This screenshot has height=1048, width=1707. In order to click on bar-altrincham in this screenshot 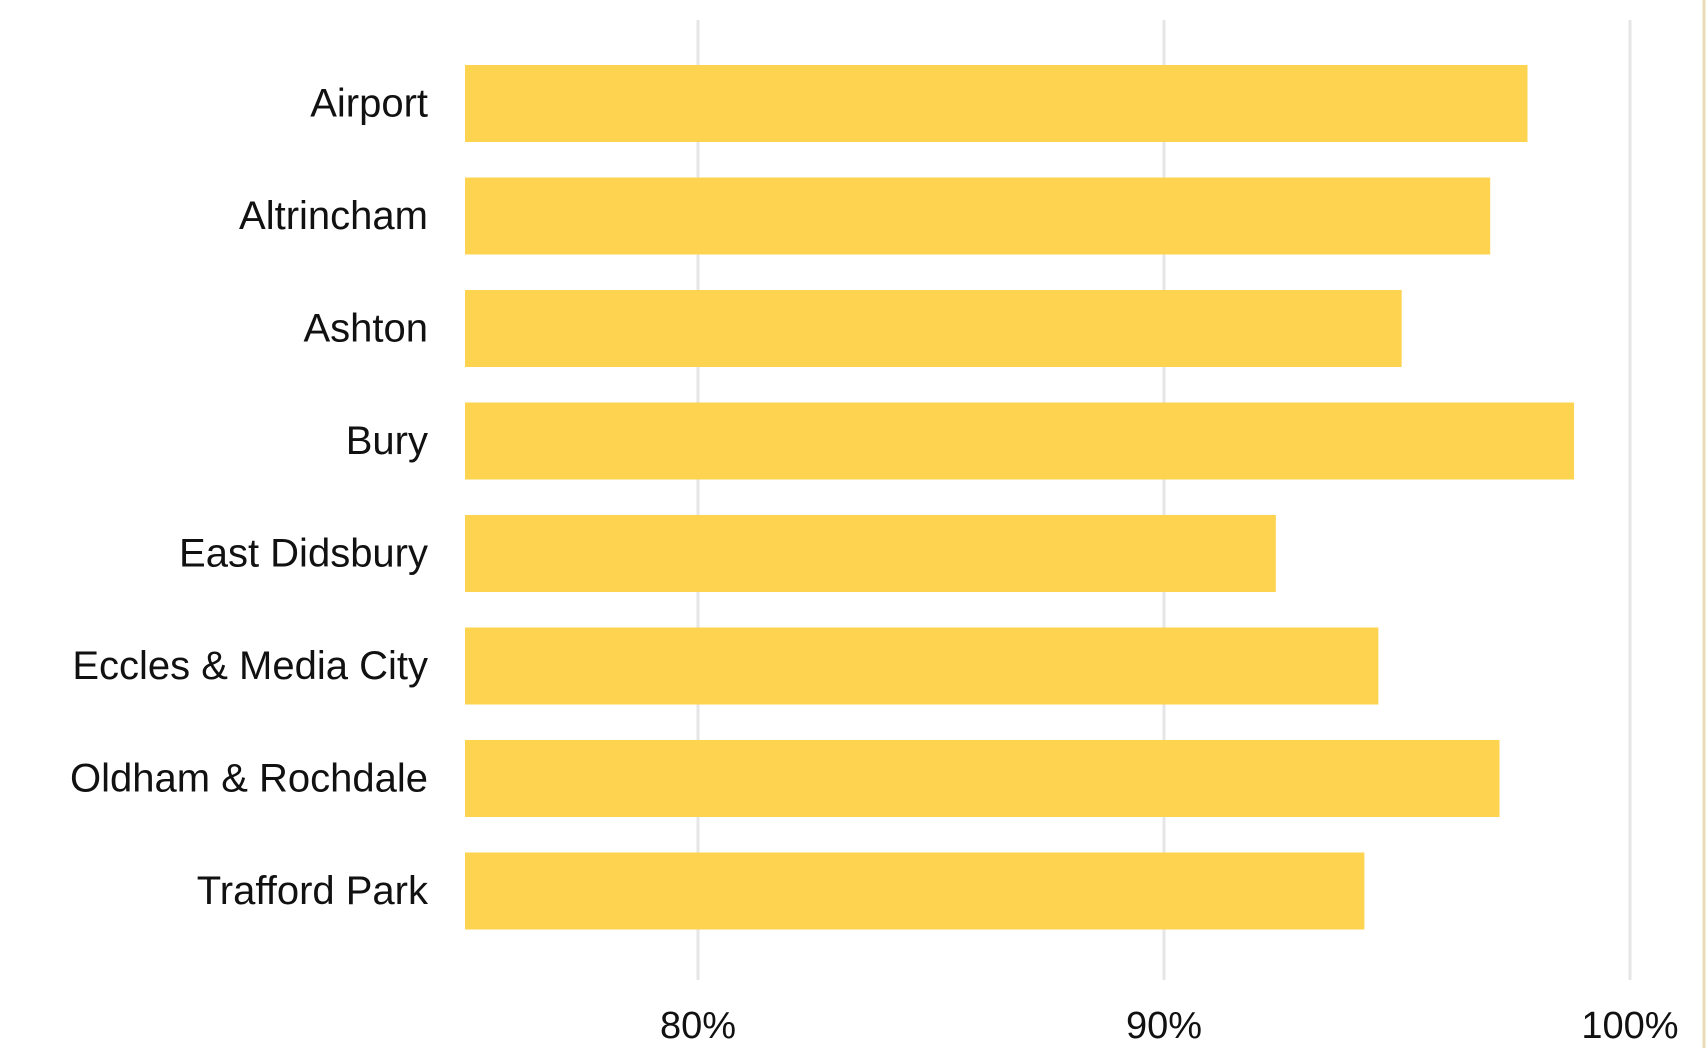, I will do `click(978, 216)`.